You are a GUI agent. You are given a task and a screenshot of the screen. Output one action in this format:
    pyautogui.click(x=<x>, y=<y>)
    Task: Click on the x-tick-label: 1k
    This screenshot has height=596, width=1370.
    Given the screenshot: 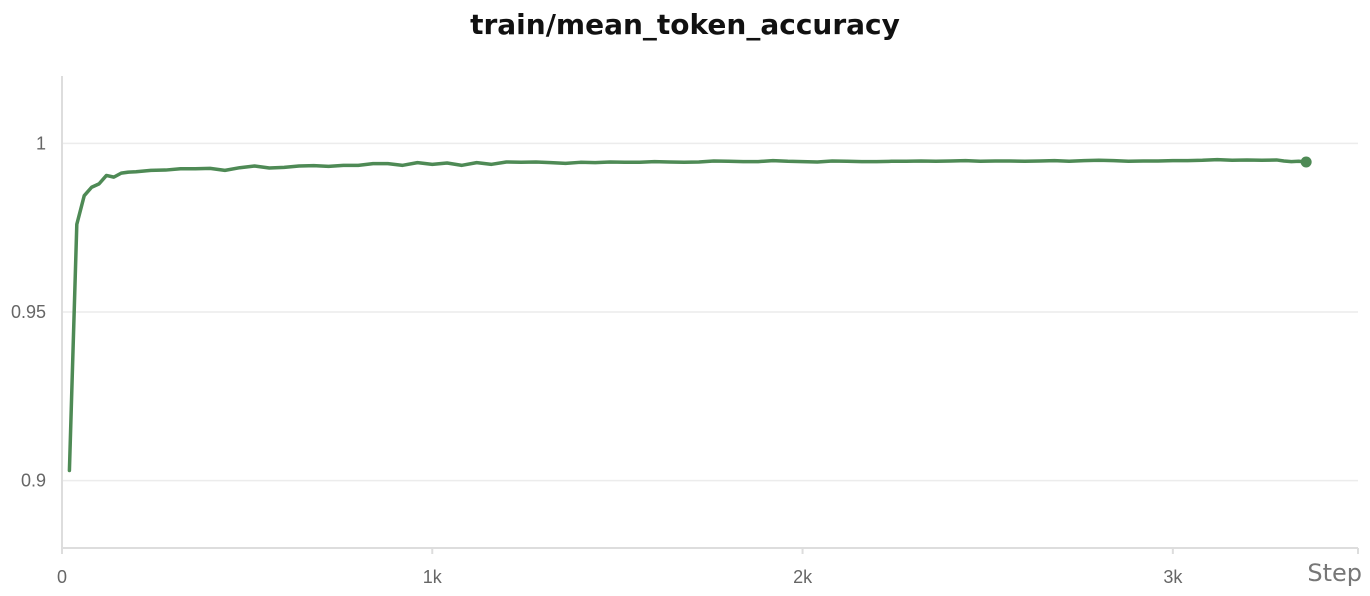 What is the action you would take?
    pyautogui.click(x=433, y=577)
    